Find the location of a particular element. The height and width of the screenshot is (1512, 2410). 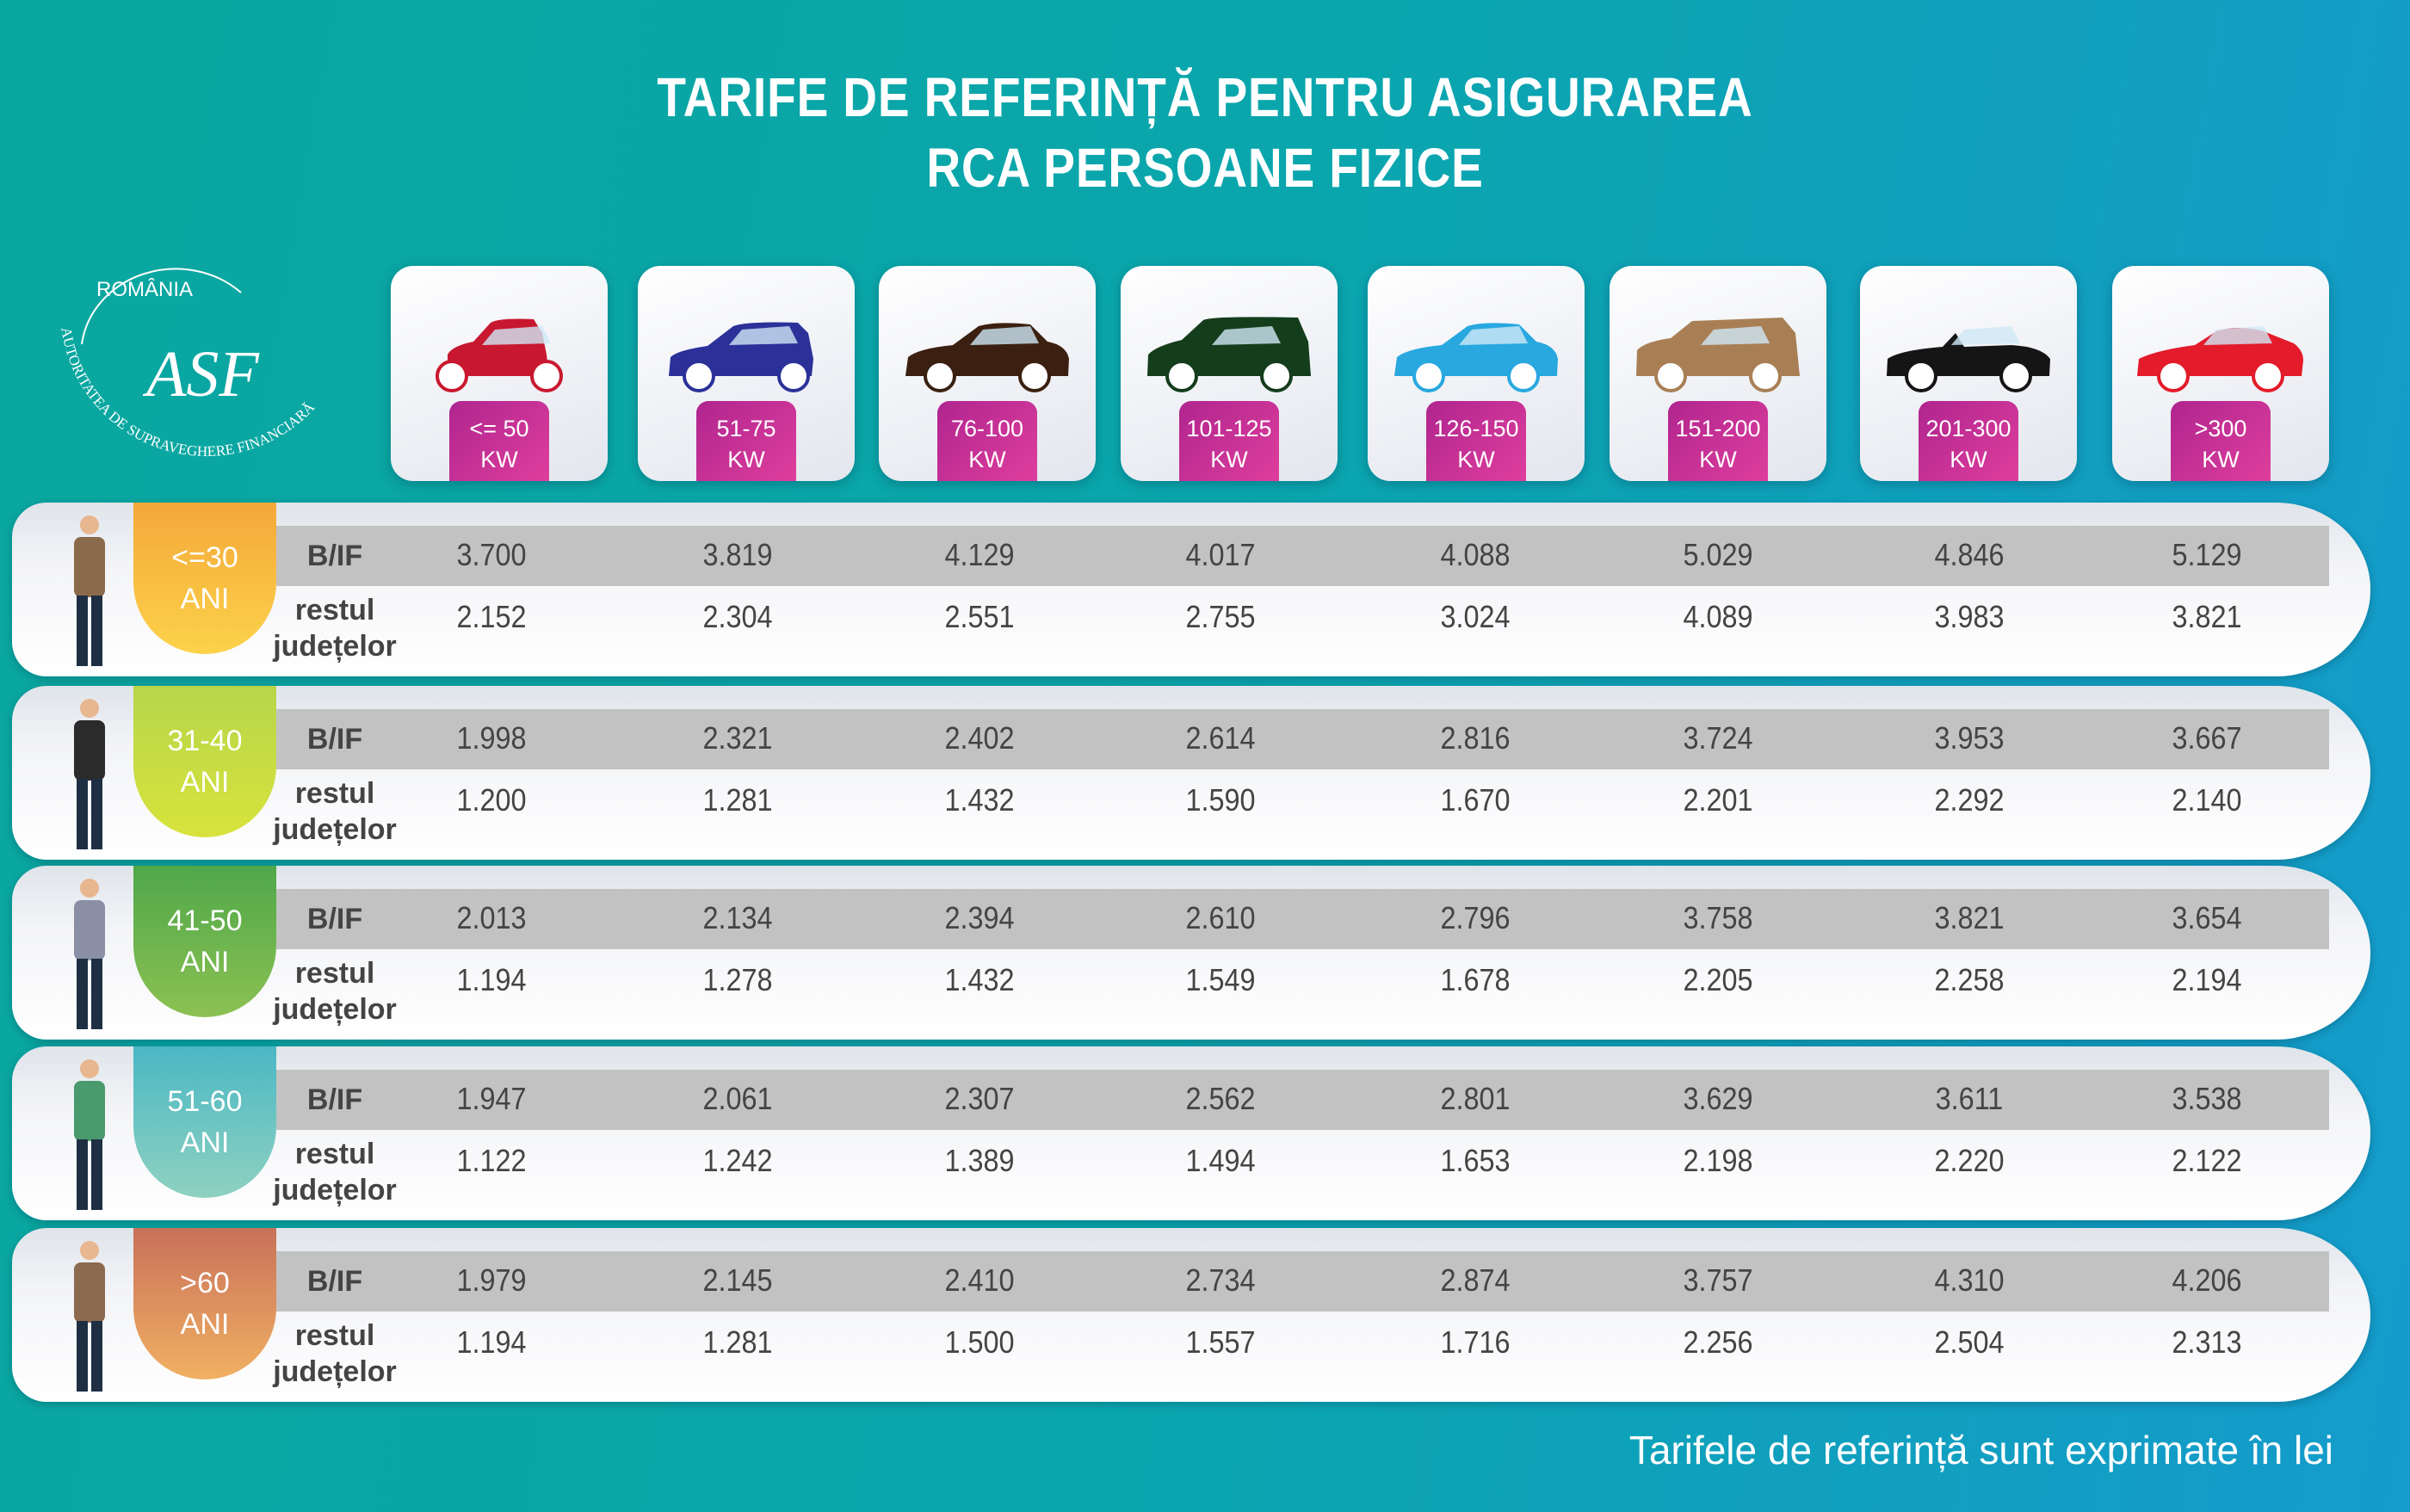

sedan-icon is located at coordinates (1476, 357).